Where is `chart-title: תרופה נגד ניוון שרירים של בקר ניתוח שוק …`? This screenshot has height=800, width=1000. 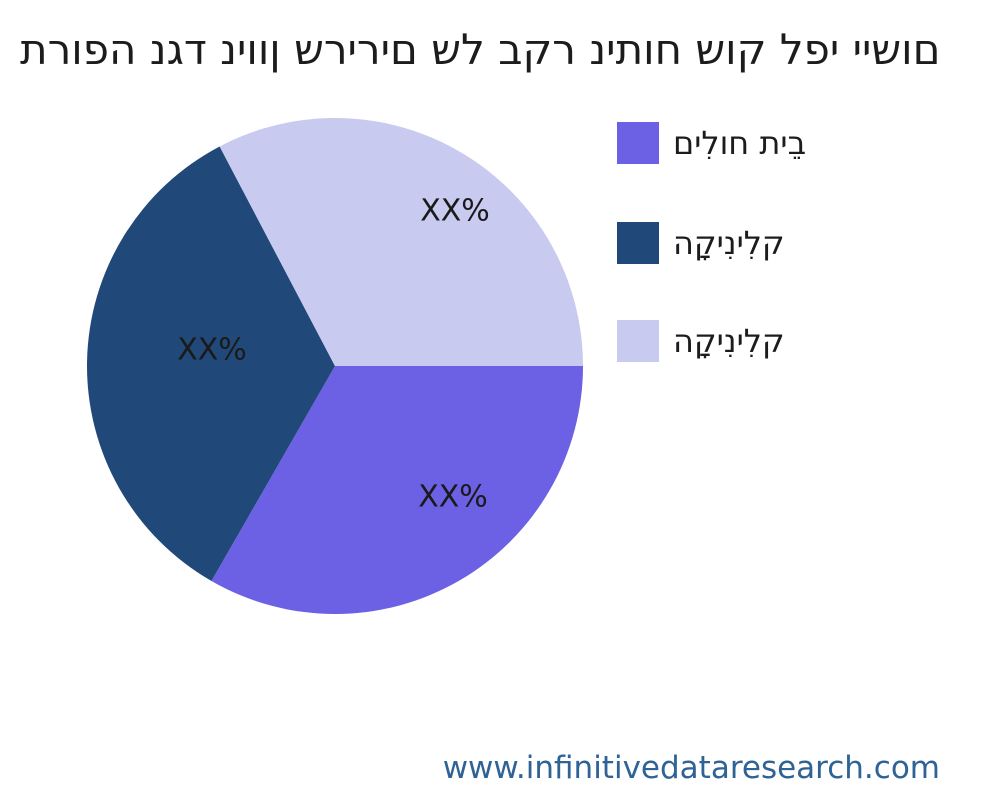
chart-title: תרופה נגד ניוון שרירים של בקר ניתוח שוק … is located at coordinates (480, 49).